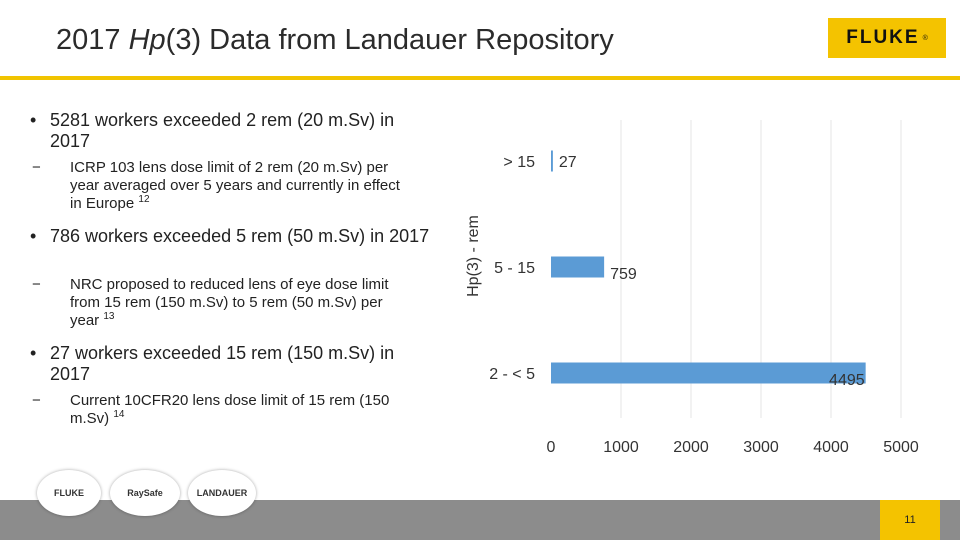  Describe the element at coordinates (335, 40) in the screenshot. I see `page-title: 2017 Hp(3) Data from Landauer Repository` at that location.